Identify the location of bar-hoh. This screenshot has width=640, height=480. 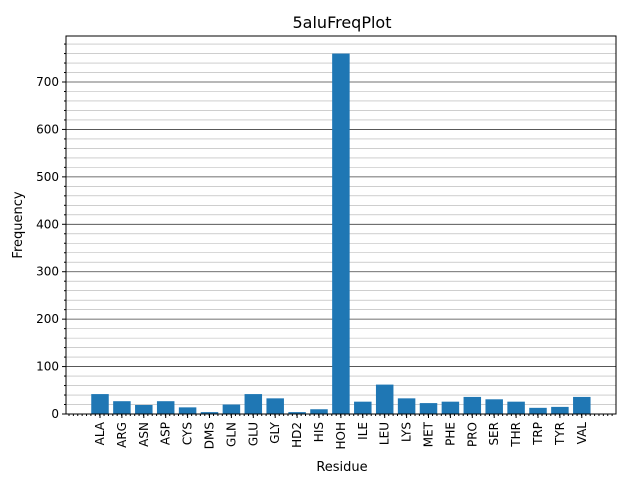
(341, 233).